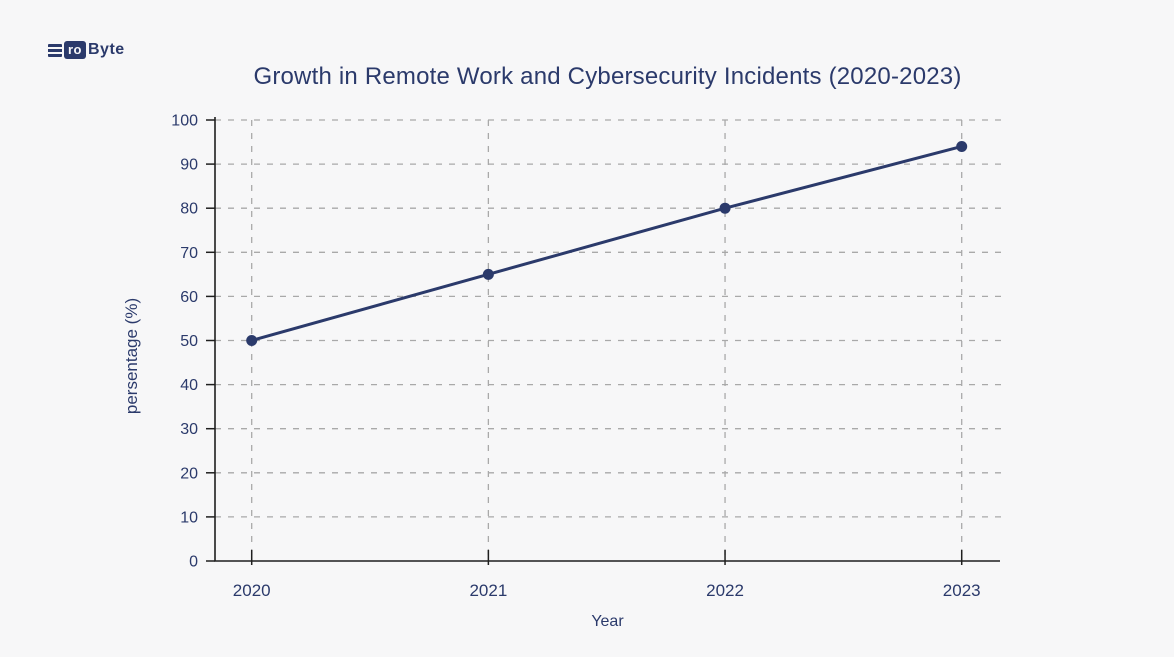 This screenshot has width=1174, height=657. I want to click on brand-logo: ro Byte, so click(86, 50).